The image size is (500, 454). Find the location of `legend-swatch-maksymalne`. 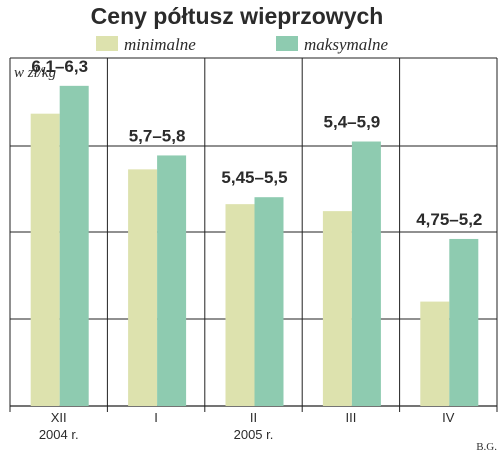

legend-swatch-maksymalne is located at coordinates (287, 43).